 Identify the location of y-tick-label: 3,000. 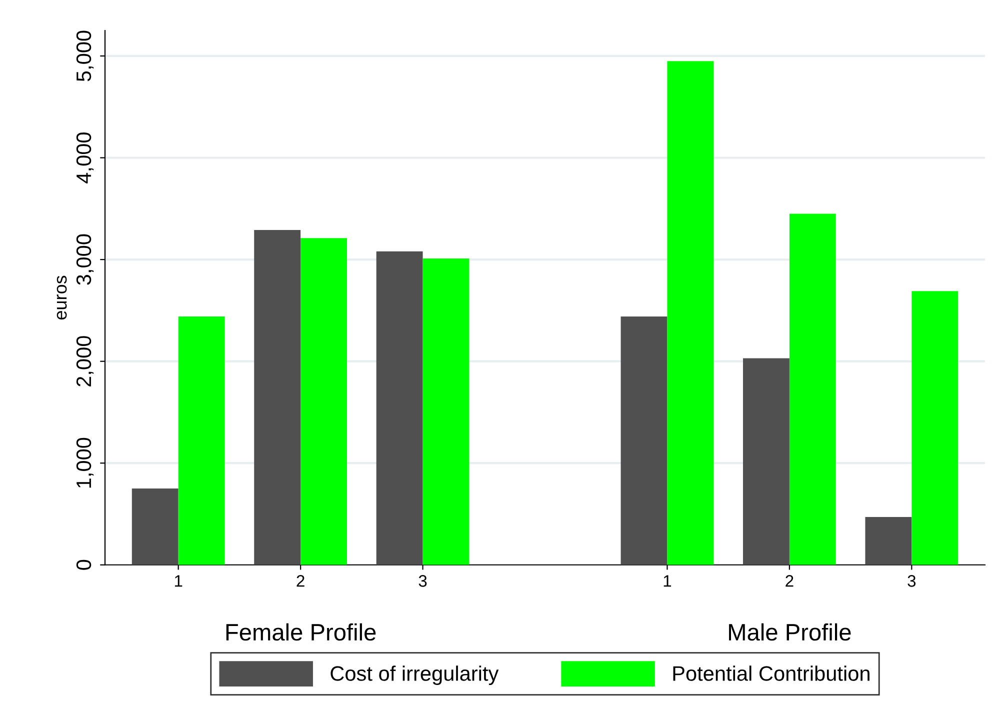
(85, 259).